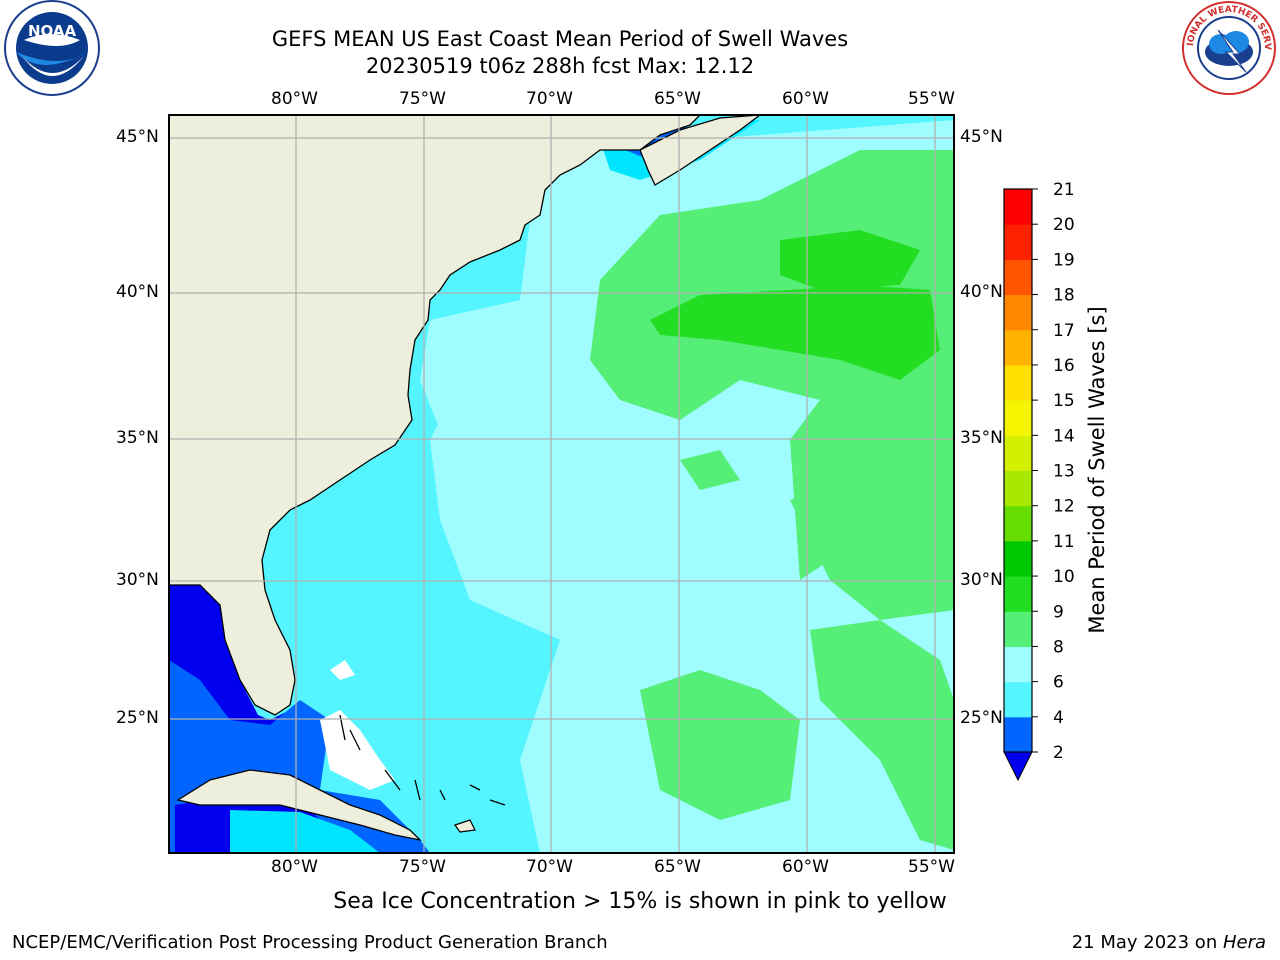  Describe the element at coordinates (1064, 436) in the screenshot. I see `colorbar-tick-label: 14` at that location.